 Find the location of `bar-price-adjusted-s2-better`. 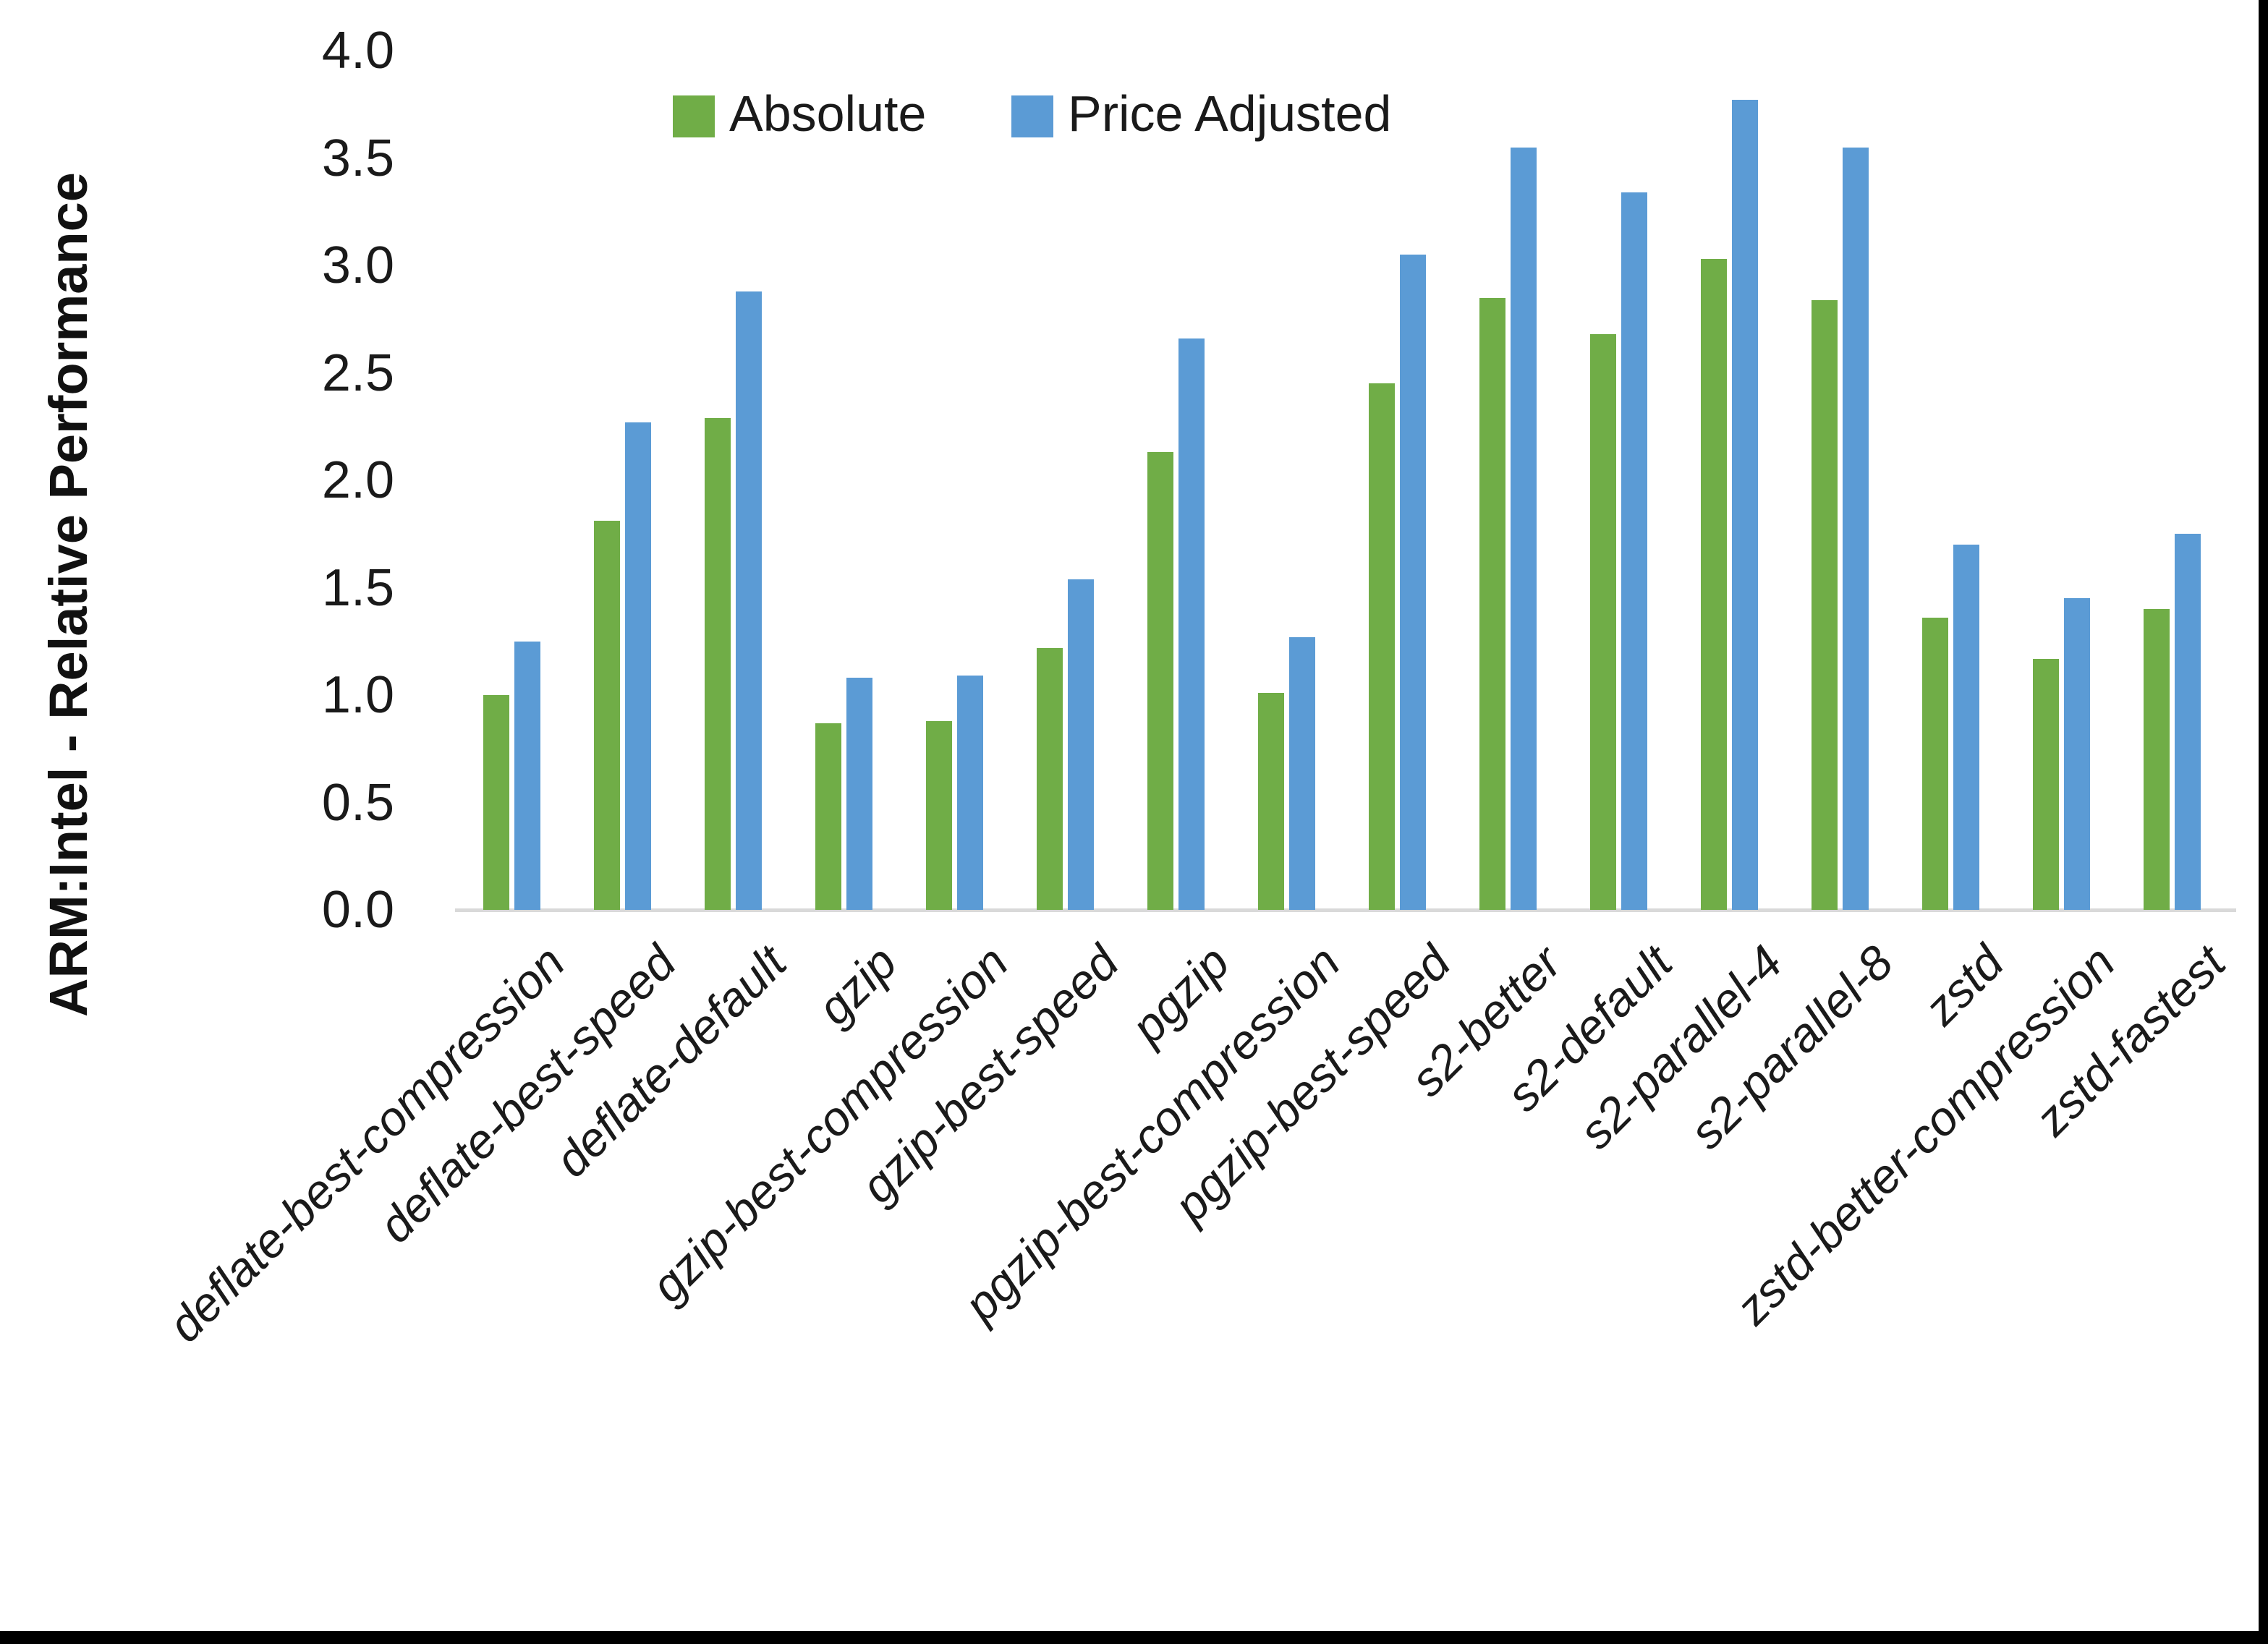

bar-price-adjusted-s2-better is located at coordinates (1524, 528).